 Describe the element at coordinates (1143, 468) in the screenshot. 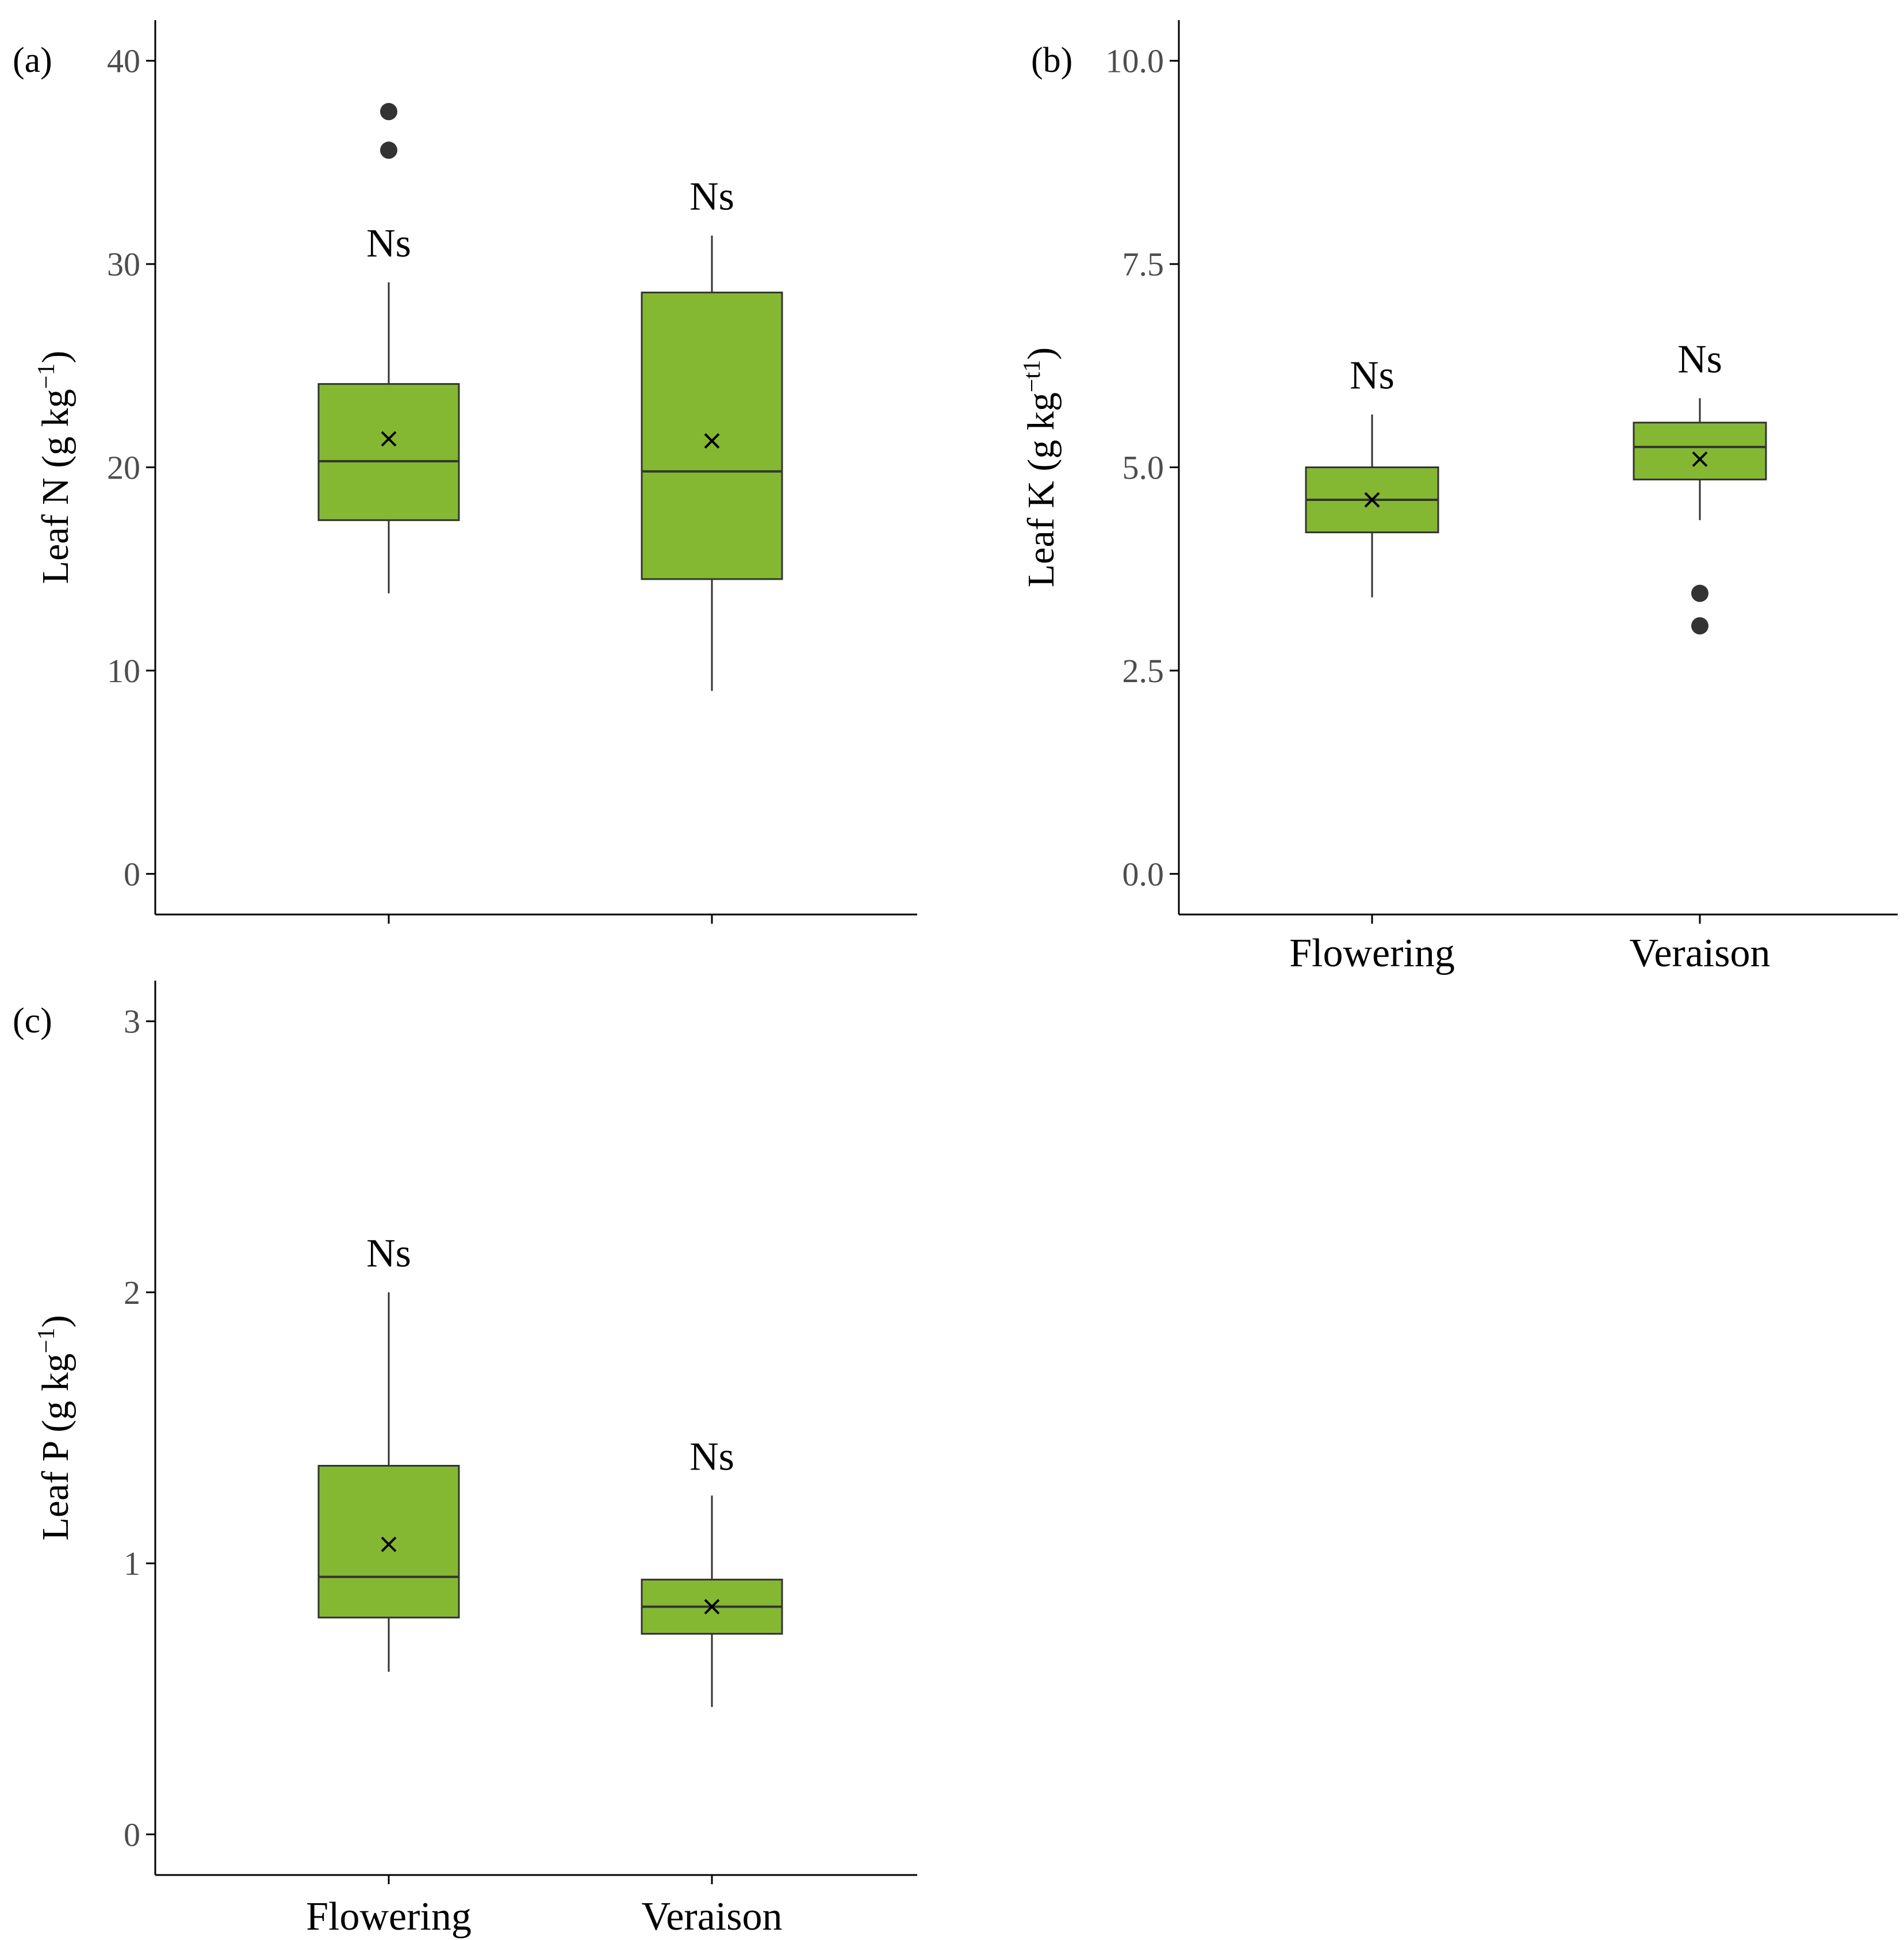

I see `y-tick-label: 5.0` at that location.